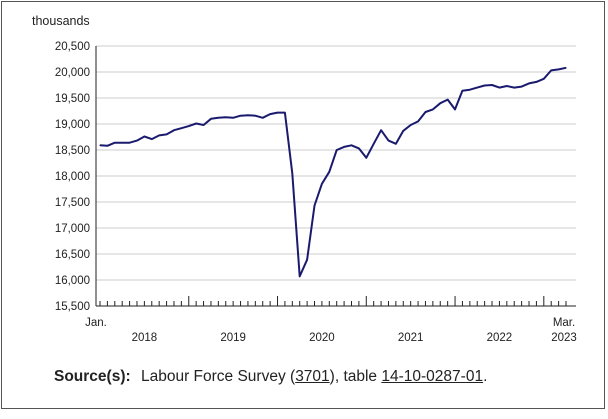  Describe the element at coordinates (72, 281) in the screenshot. I see `y-tick-label: 16,000` at that location.